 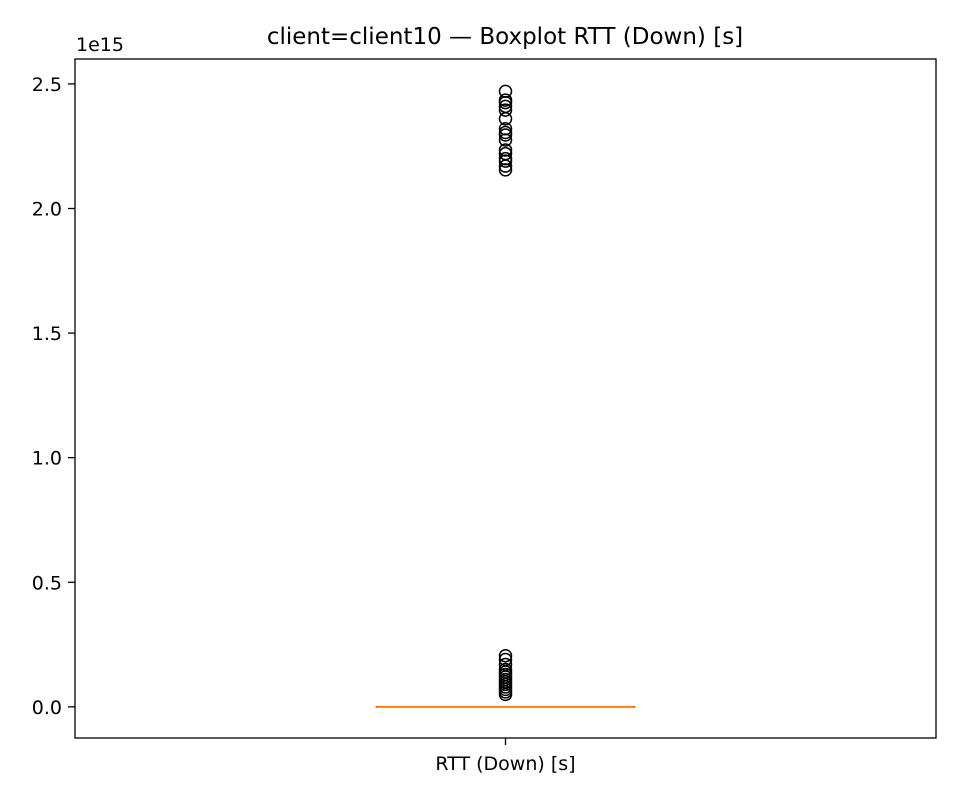 What do you see at coordinates (47, 210) in the screenshot?
I see `y-tick-label: 2.0` at bounding box center [47, 210].